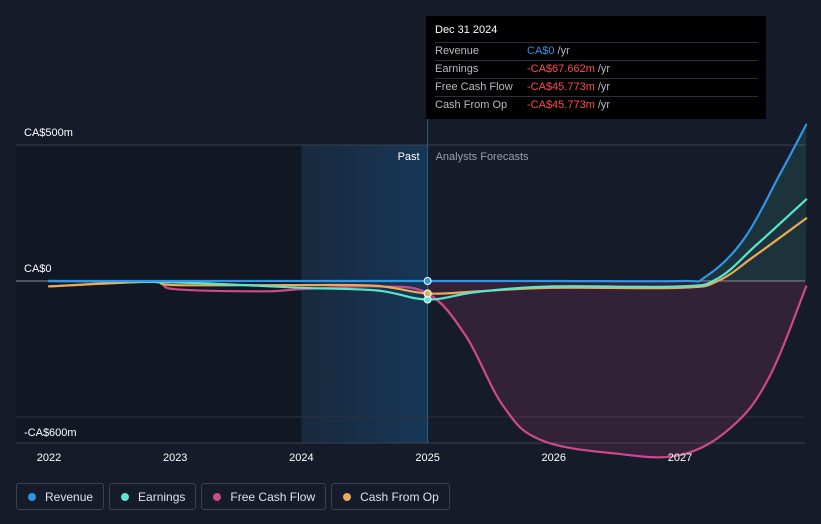 Image resolution: width=821 pixels, height=524 pixels. I want to click on legend-item-revenue: Revenue, so click(60, 496).